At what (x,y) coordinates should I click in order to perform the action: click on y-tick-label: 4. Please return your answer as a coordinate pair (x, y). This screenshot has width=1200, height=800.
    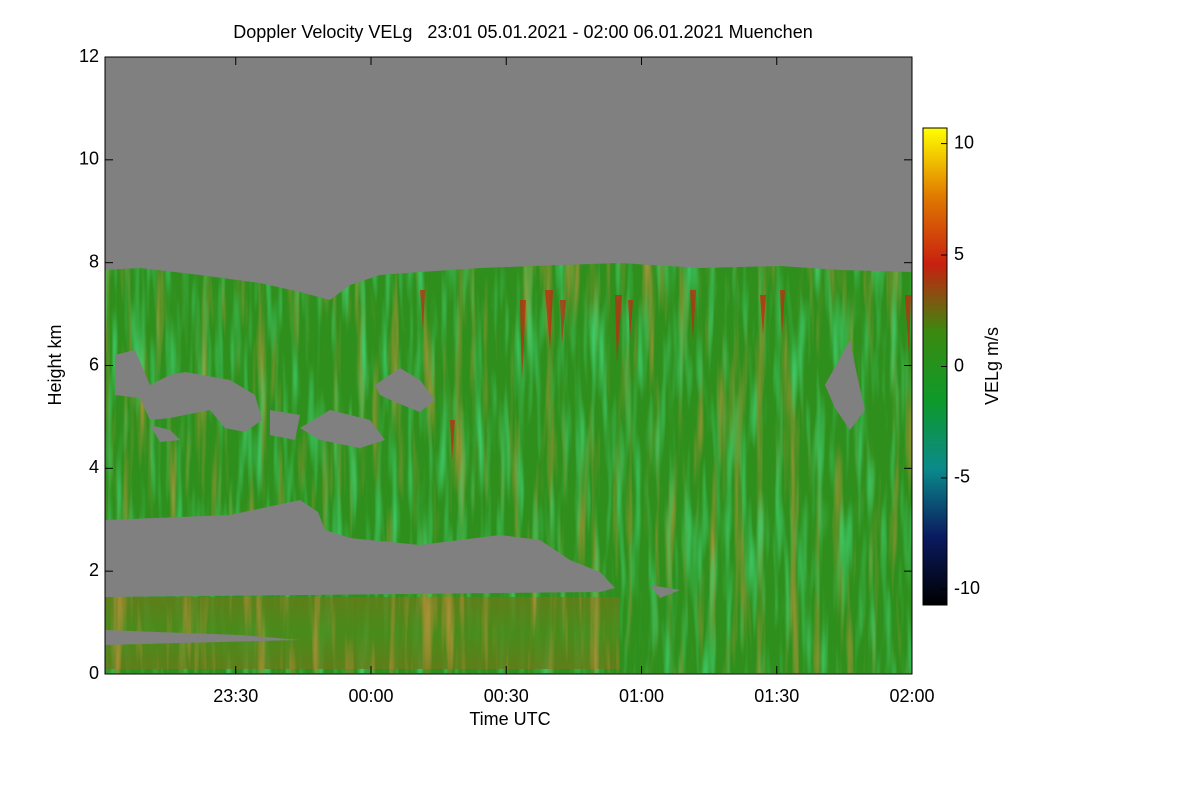
    Looking at the image, I should click on (94, 467).